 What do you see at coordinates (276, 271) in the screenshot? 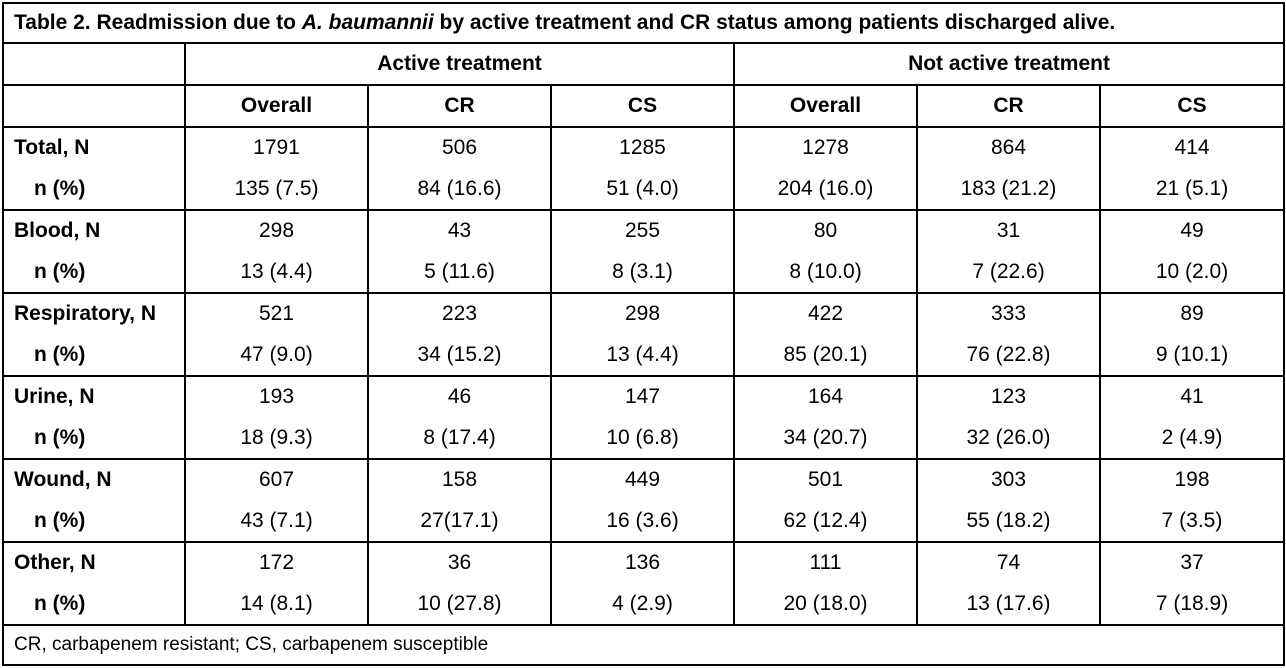
I see `percent-value: 13 (4.4)` at bounding box center [276, 271].